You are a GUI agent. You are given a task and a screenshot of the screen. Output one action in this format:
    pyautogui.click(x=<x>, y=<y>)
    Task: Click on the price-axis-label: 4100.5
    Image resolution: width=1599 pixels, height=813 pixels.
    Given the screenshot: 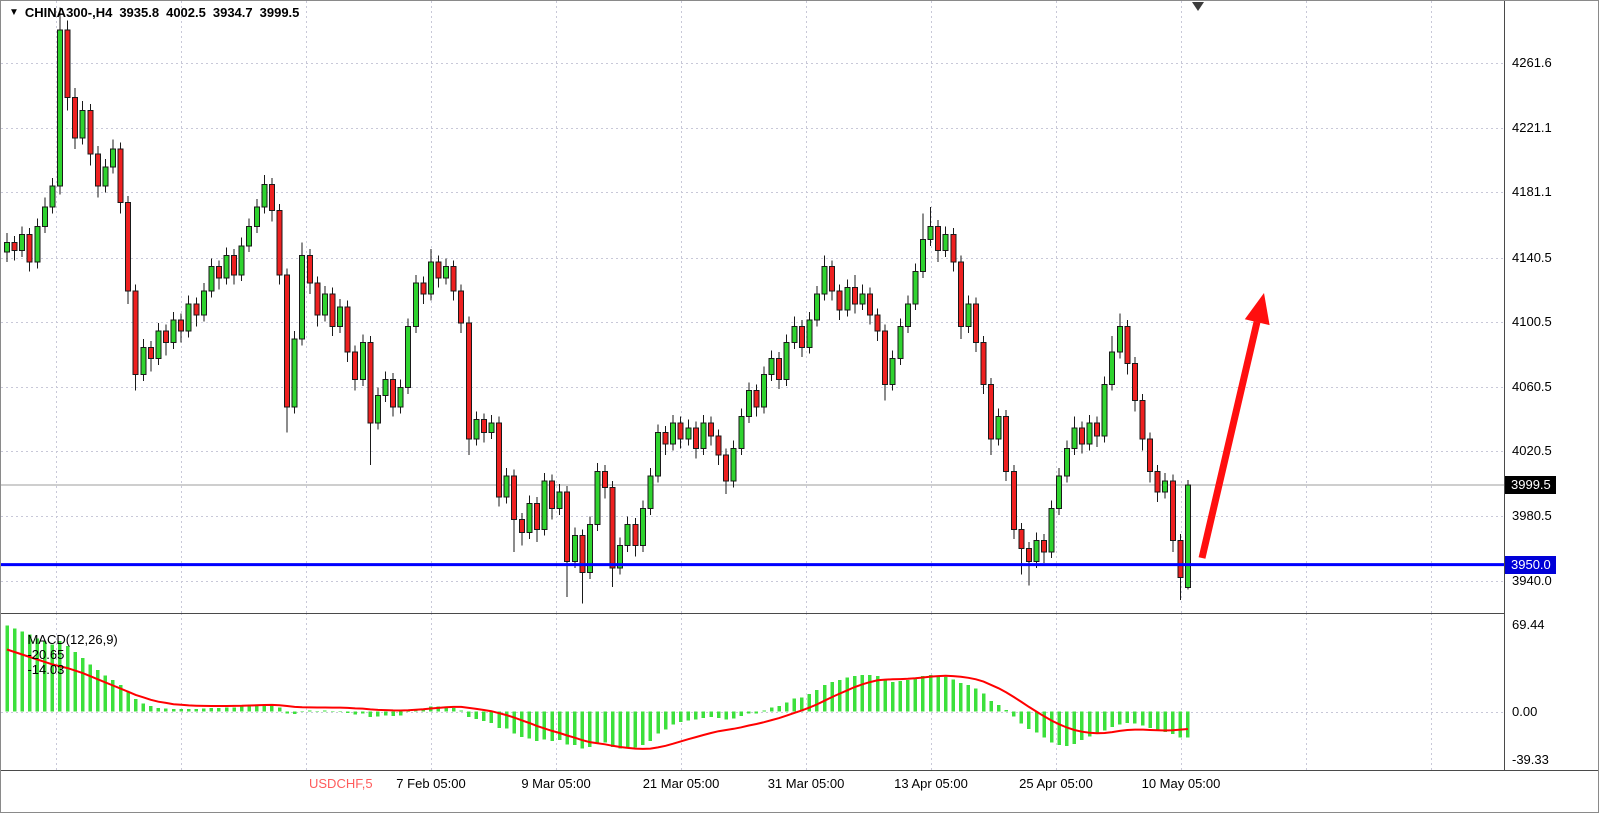 What is the action you would take?
    pyautogui.click(x=1532, y=322)
    